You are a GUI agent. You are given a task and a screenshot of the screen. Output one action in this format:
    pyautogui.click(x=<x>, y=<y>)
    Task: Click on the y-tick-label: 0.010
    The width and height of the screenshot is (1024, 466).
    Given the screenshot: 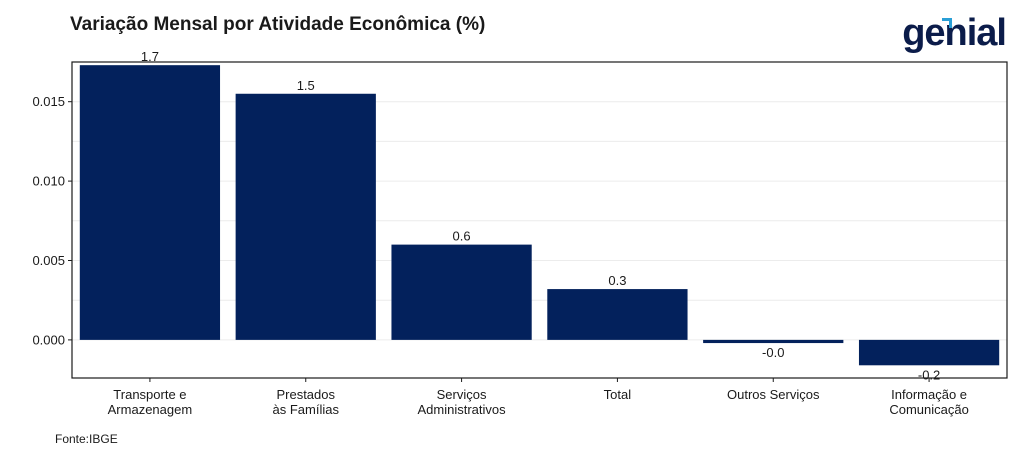 What is the action you would take?
    pyautogui.click(x=48, y=181)
    